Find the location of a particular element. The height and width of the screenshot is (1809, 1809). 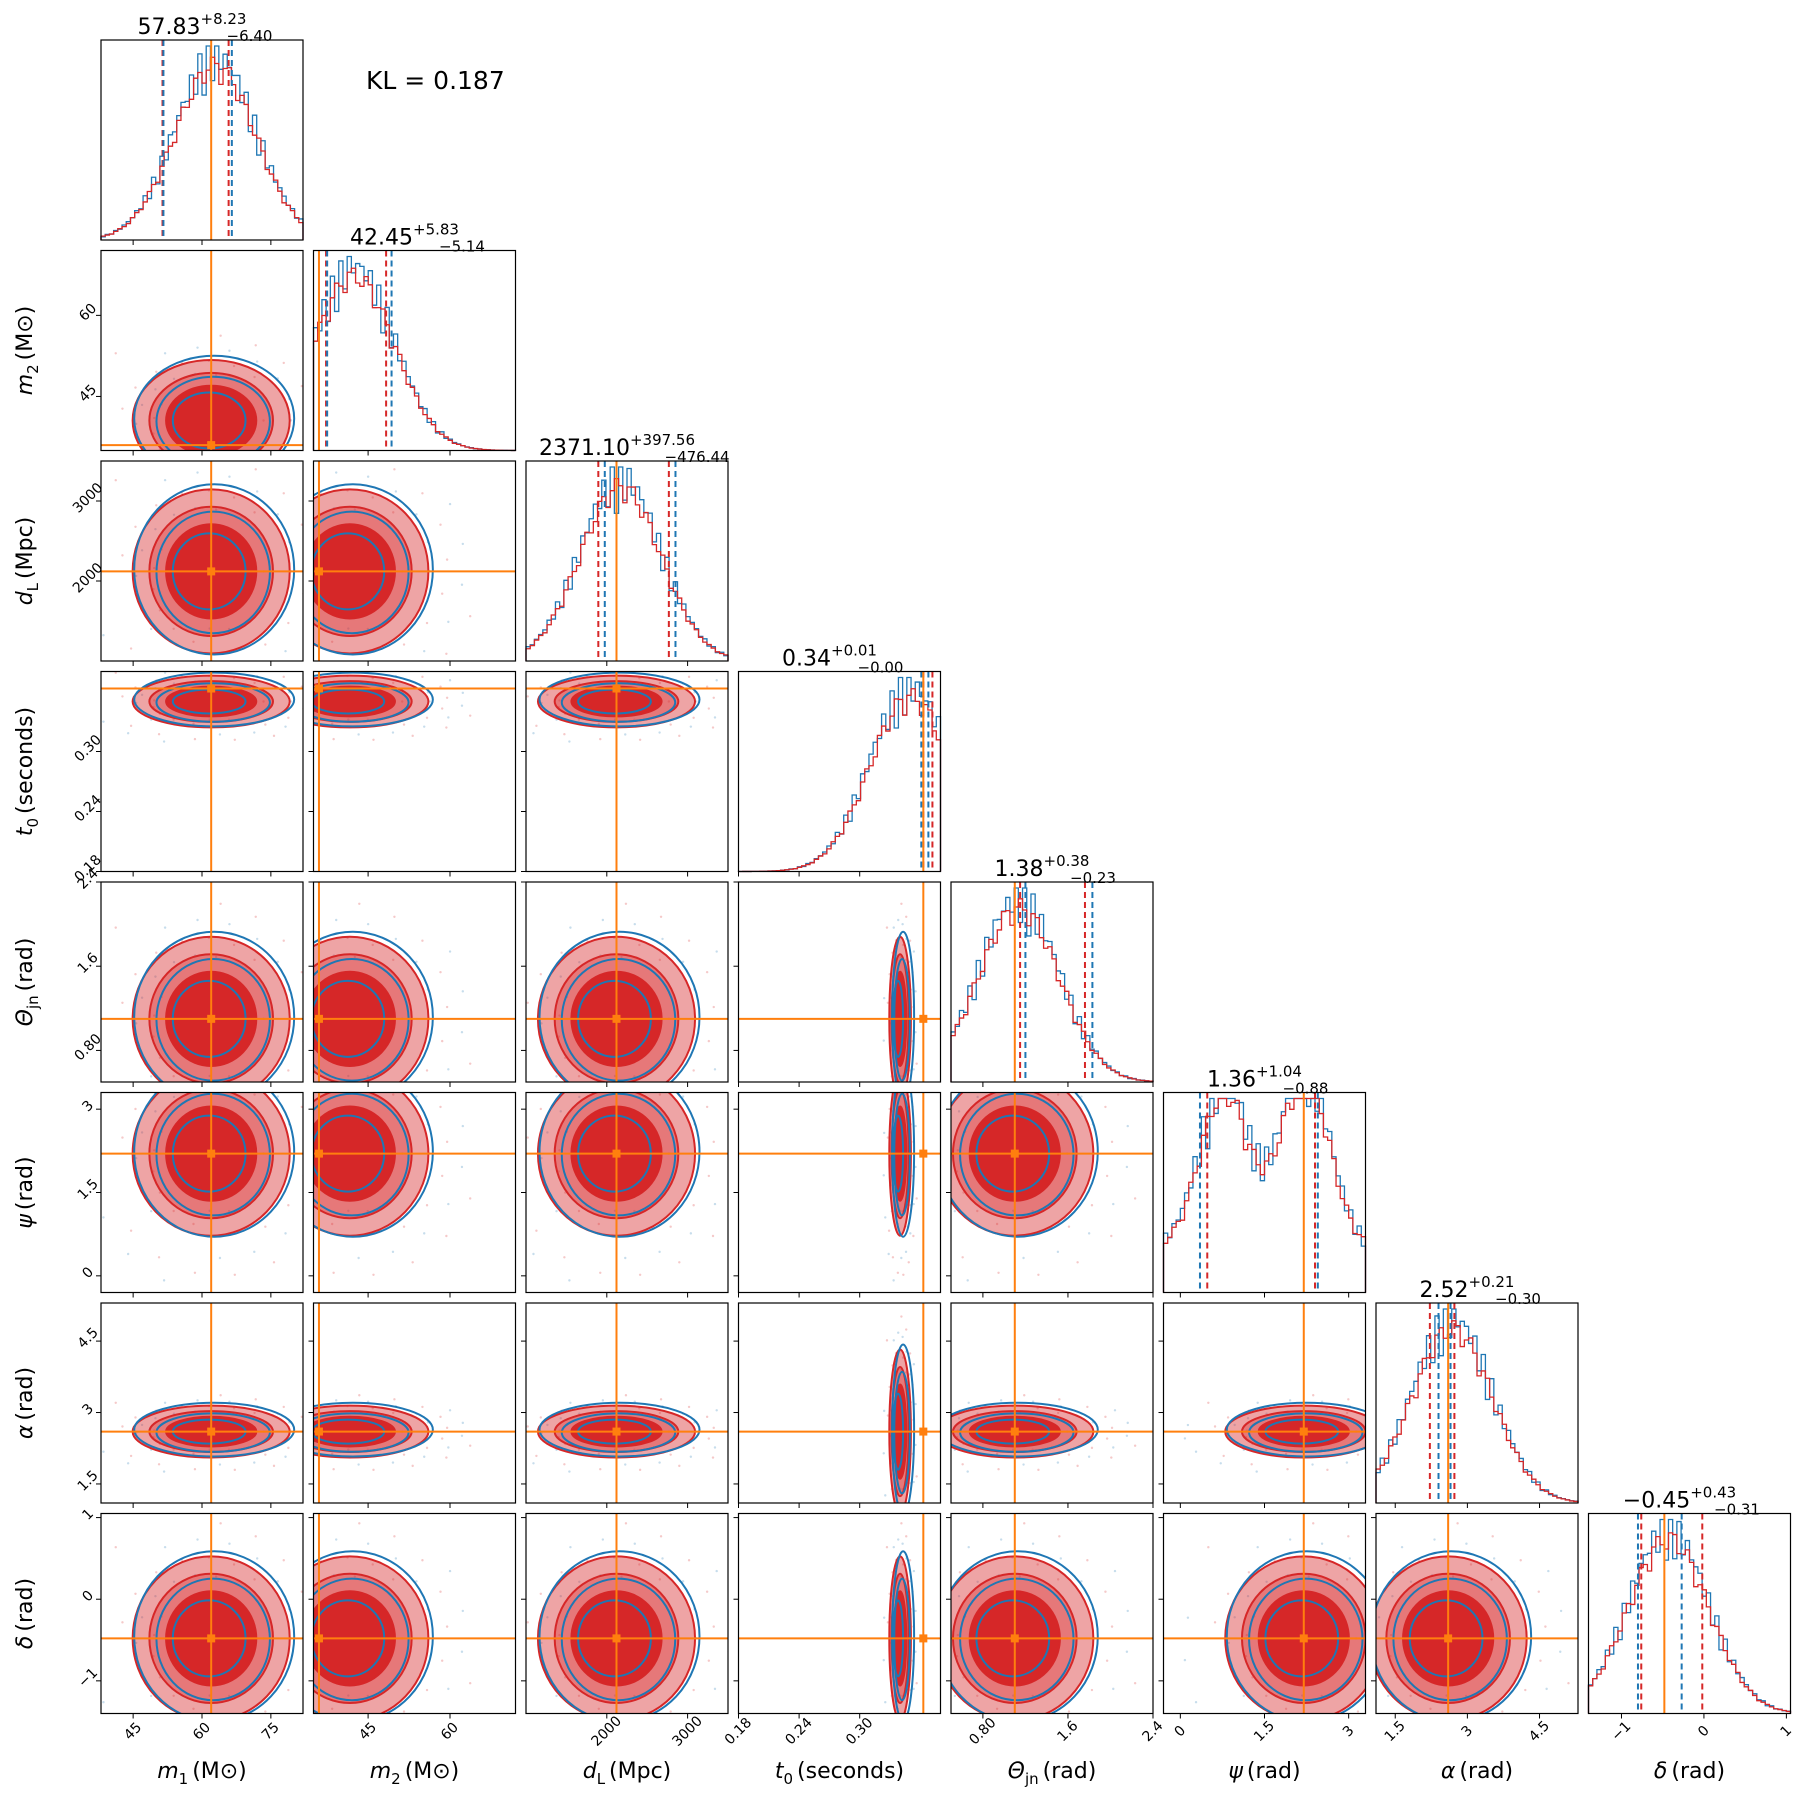

y-tick-label: 1.5 is located at coordinates (88, 1481).